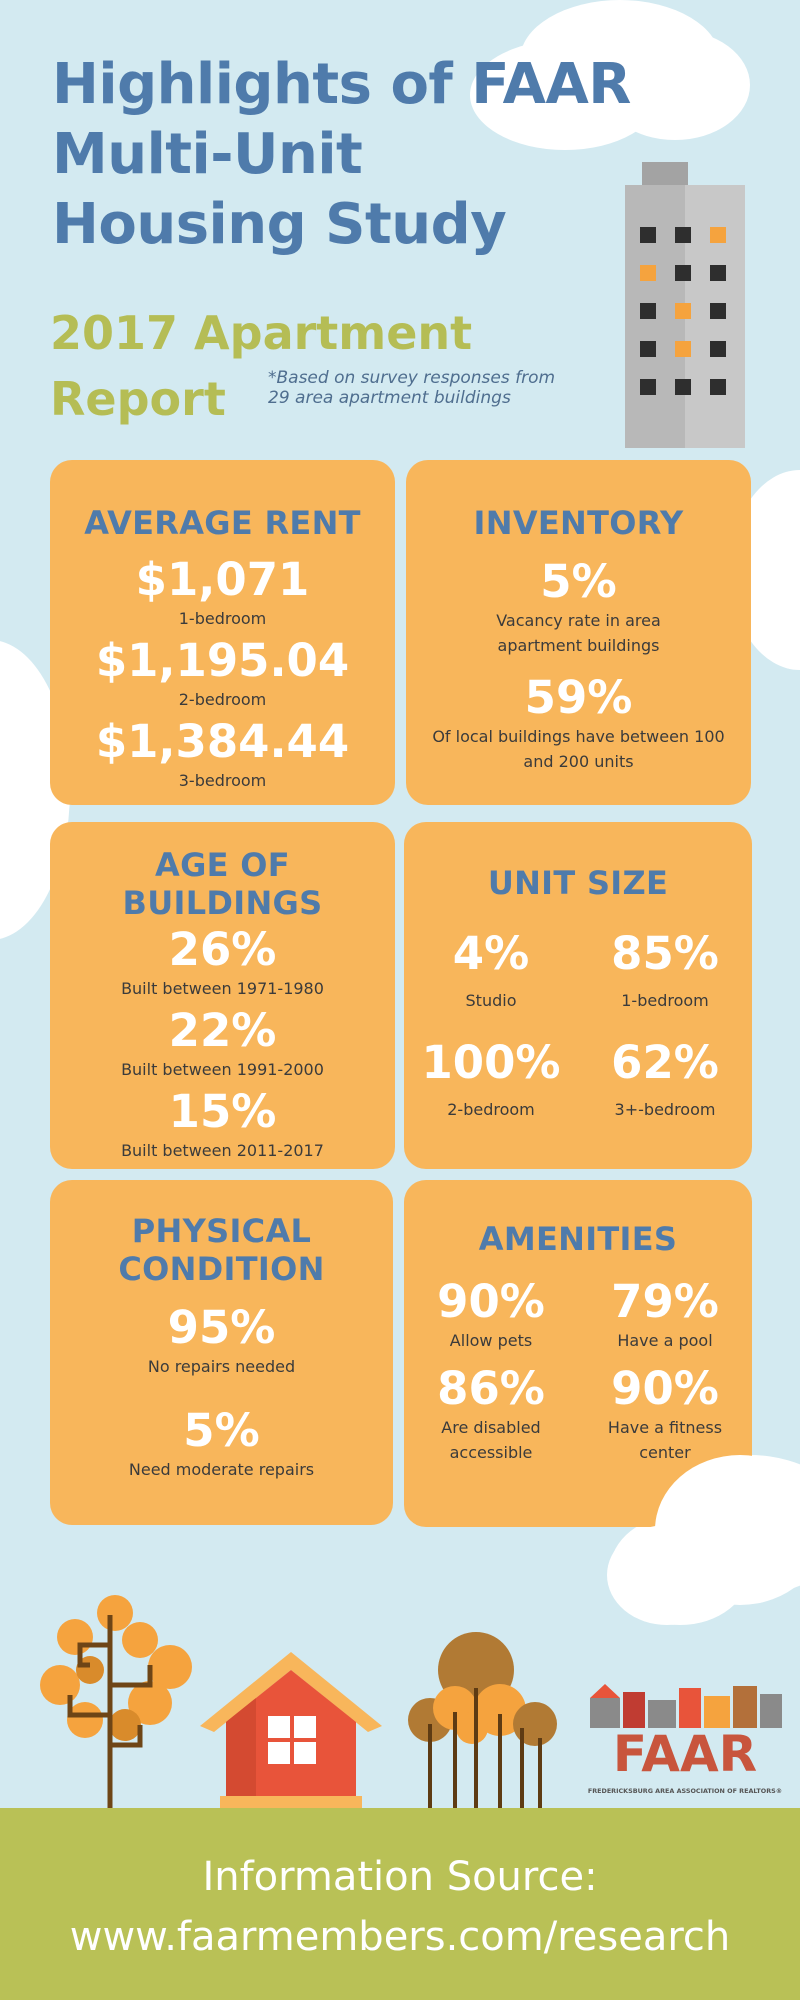 Image resolution: width=800 pixels, height=2000 pixels. Describe the element at coordinates (222, 1030) in the screenshot. I see `age-1991-value: 22%` at that location.